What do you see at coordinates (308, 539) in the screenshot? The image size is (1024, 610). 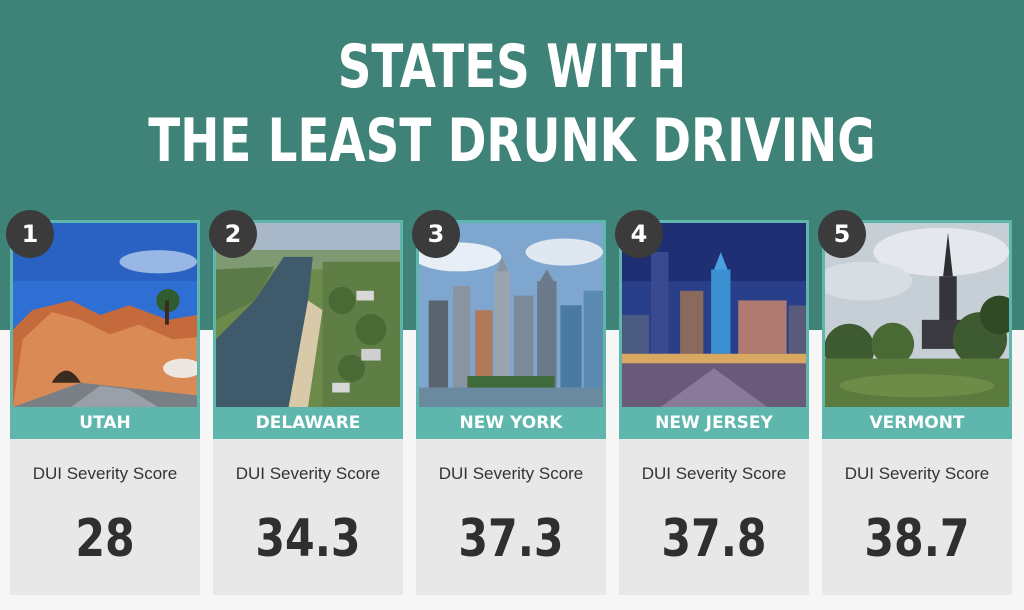 I see `score-value: 34.3` at bounding box center [308, 539].